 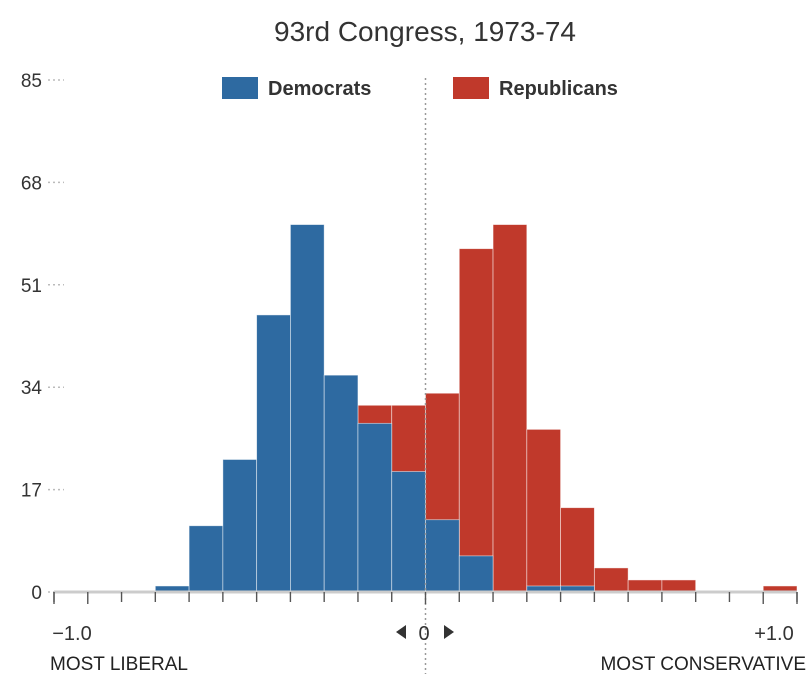 What do you see at coordinates (119, 664) in the screenshot?
I see `x-end-label-liberal: MOST LIBERAL` at bounding box center [119, 664].